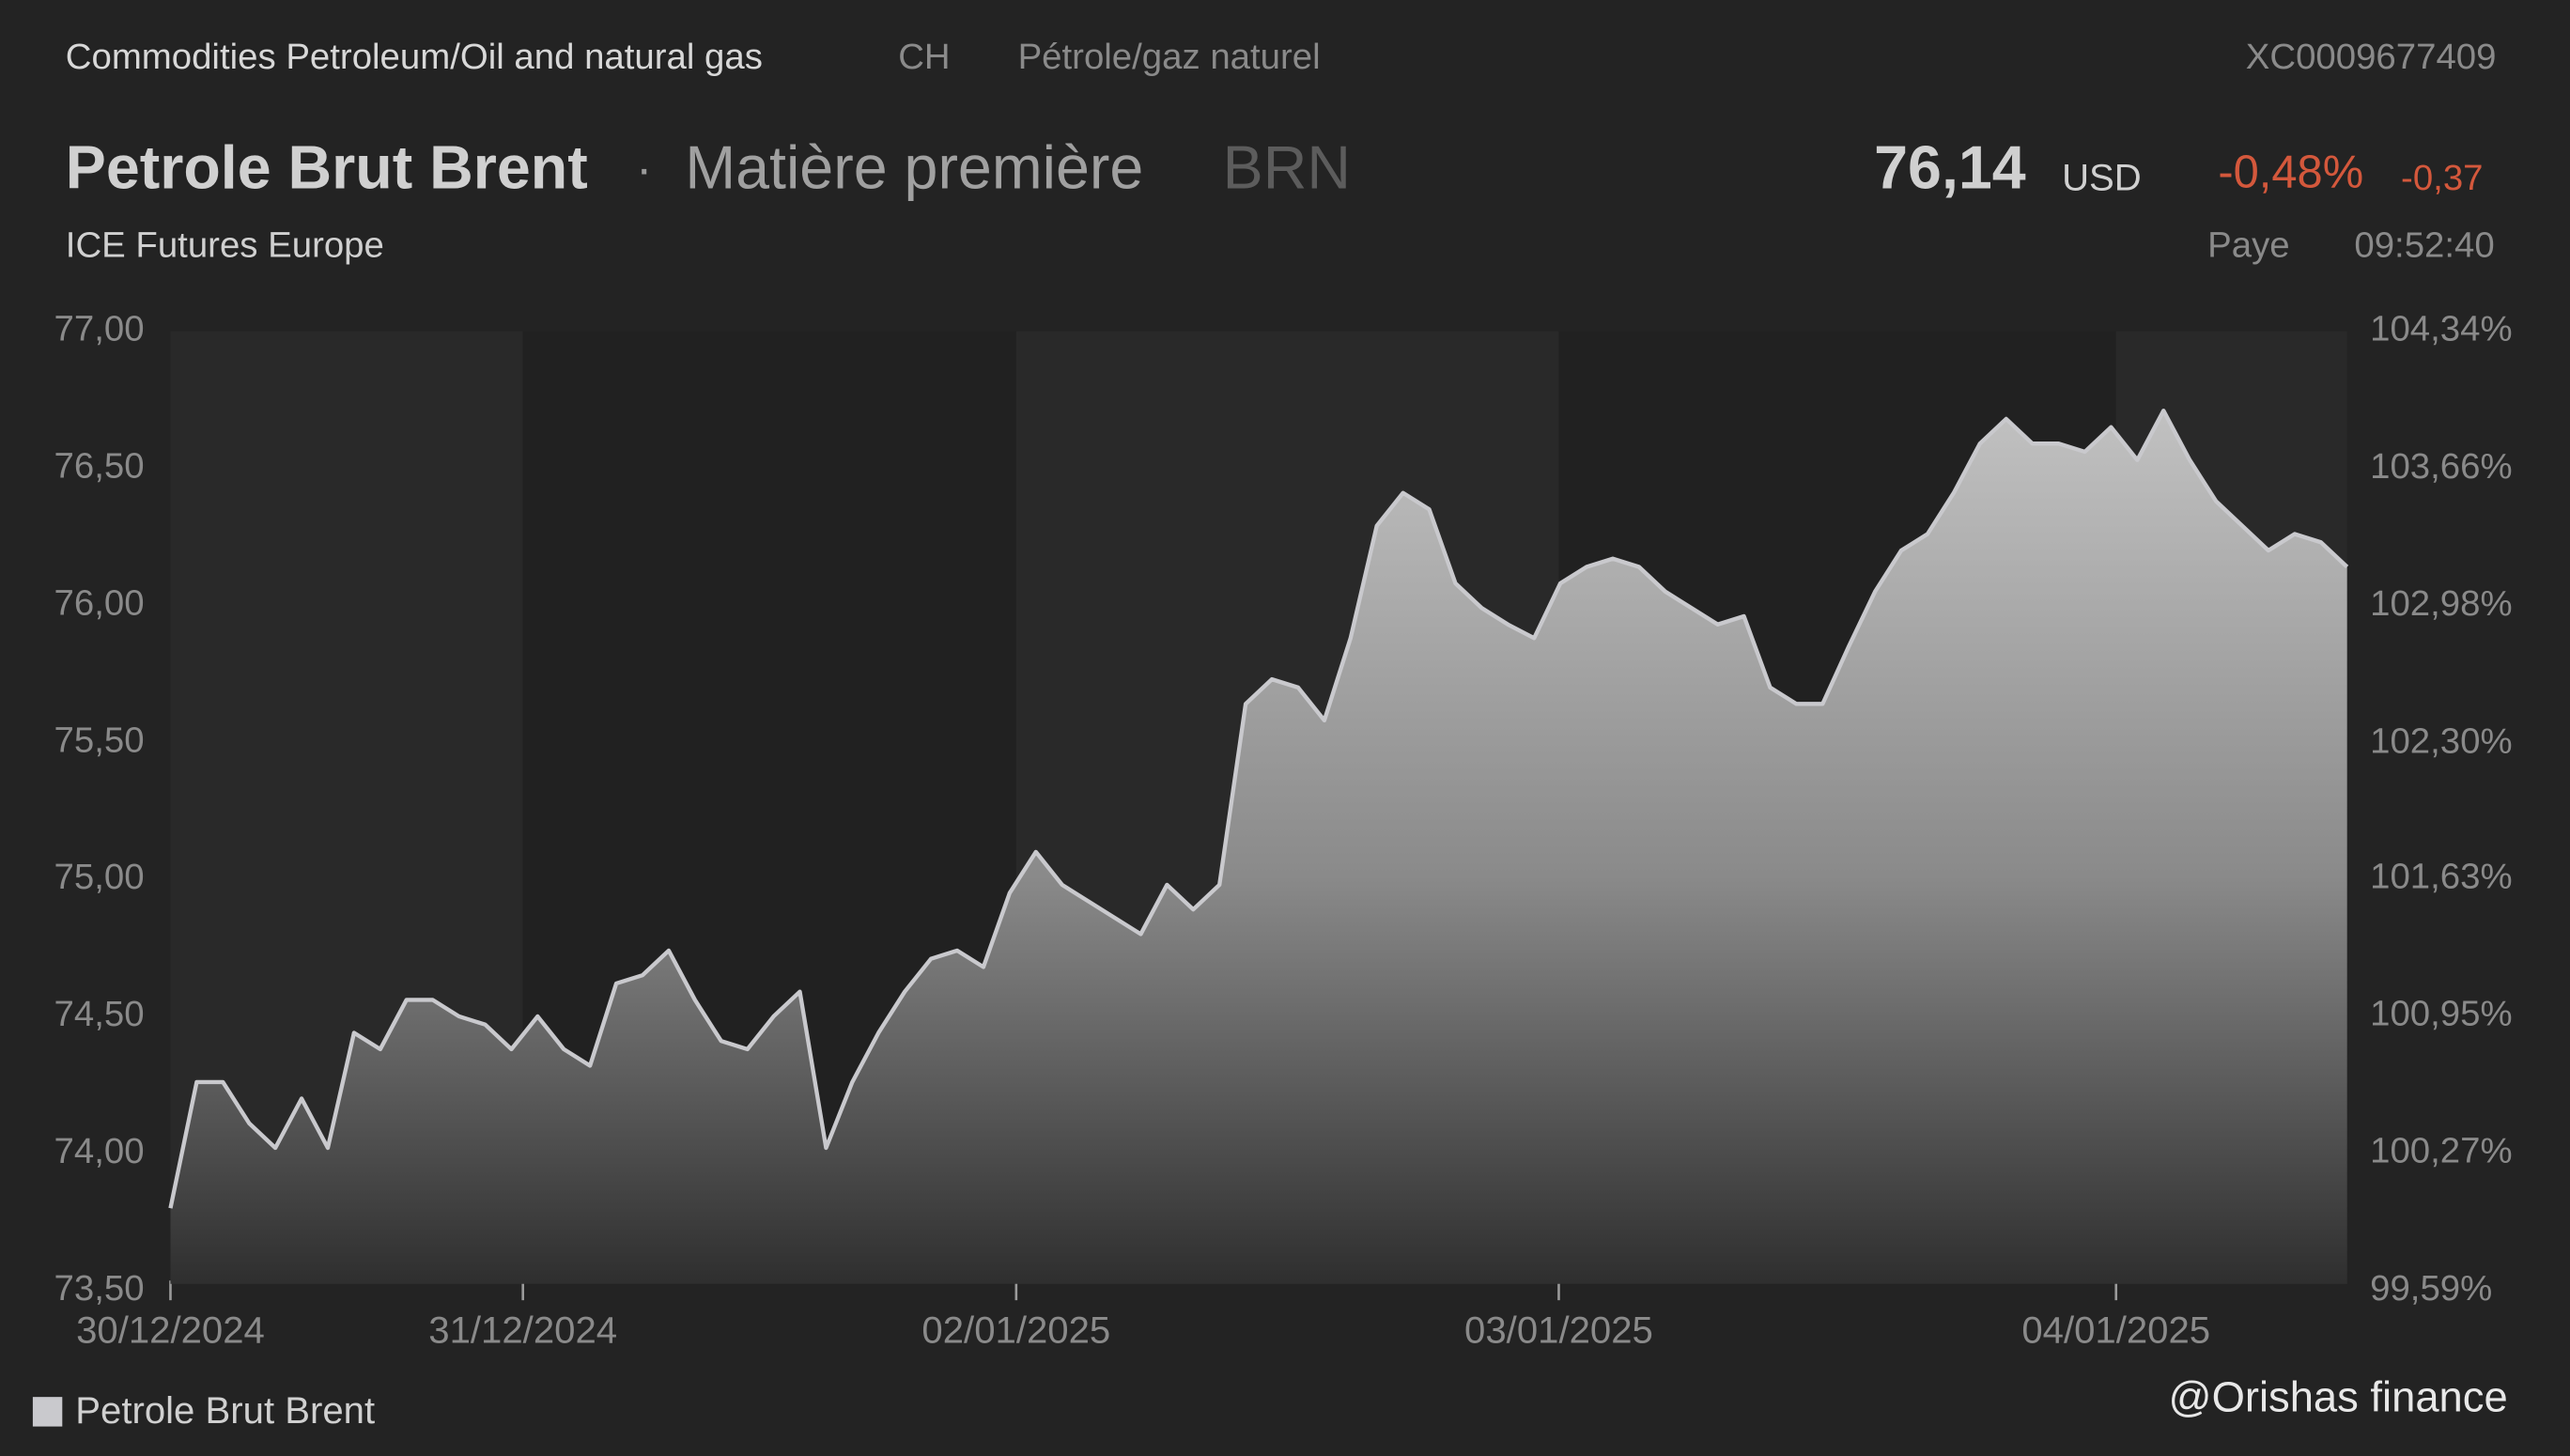  What do you see at coordinates (2441, 1151) in the screenshot?
I see `y2-tick-label: 100,27%` at bounding box center [2441, 1151].